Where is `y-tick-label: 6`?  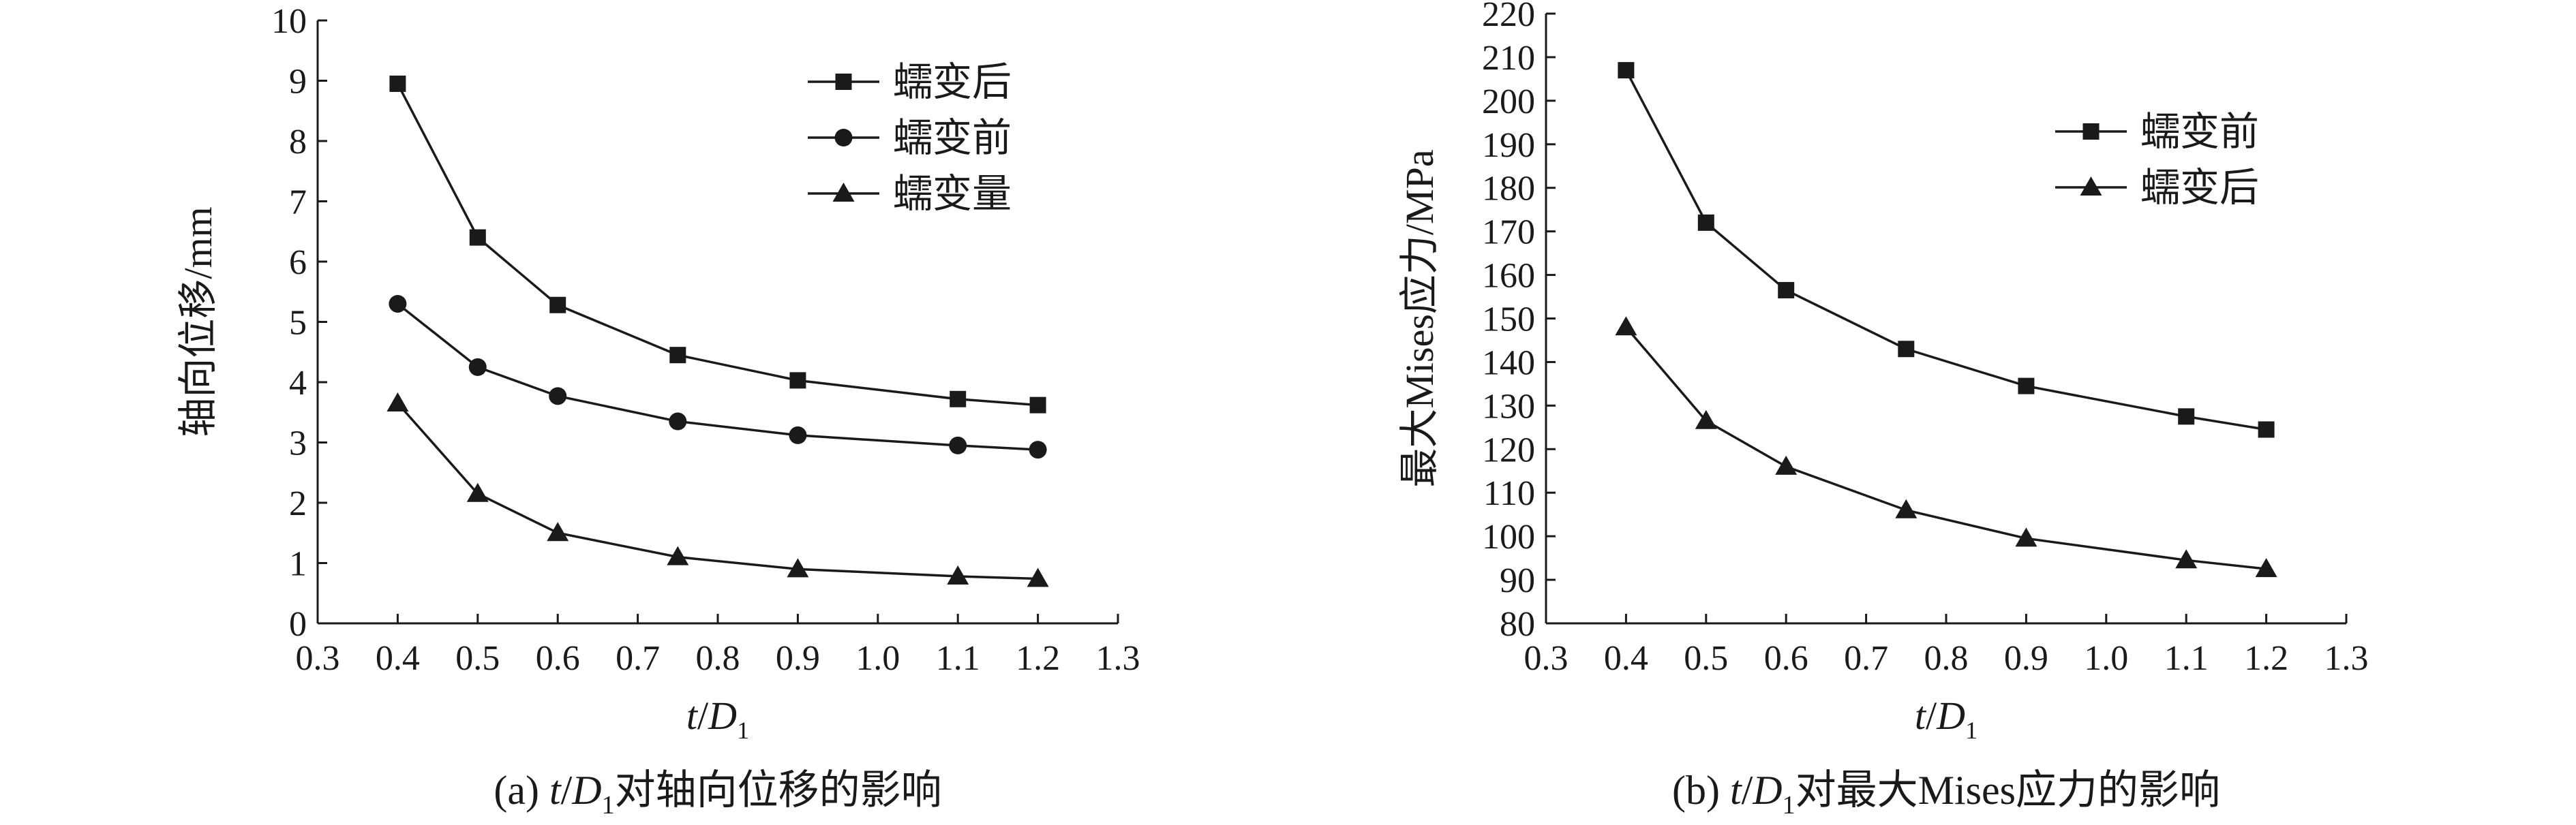 y-tick-label: 6 is located at coordinates (298, 262).